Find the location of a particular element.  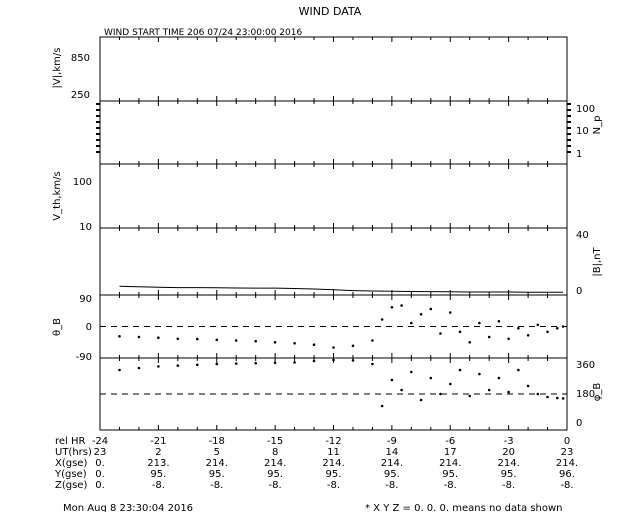

tick-bmag-0: 0 is located at coordinates (579, 291).